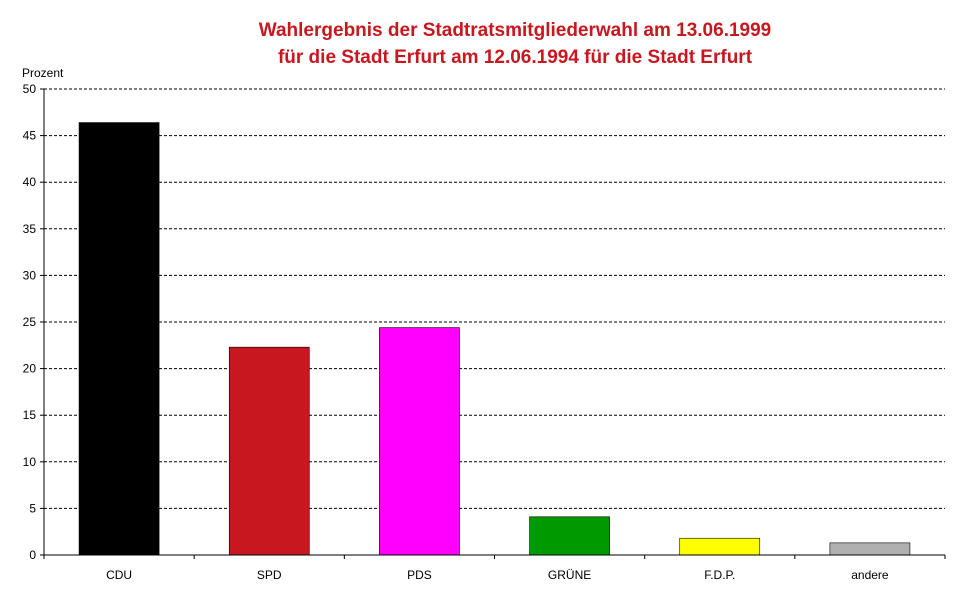  I want to click on bar-andere, so click(870, 549).